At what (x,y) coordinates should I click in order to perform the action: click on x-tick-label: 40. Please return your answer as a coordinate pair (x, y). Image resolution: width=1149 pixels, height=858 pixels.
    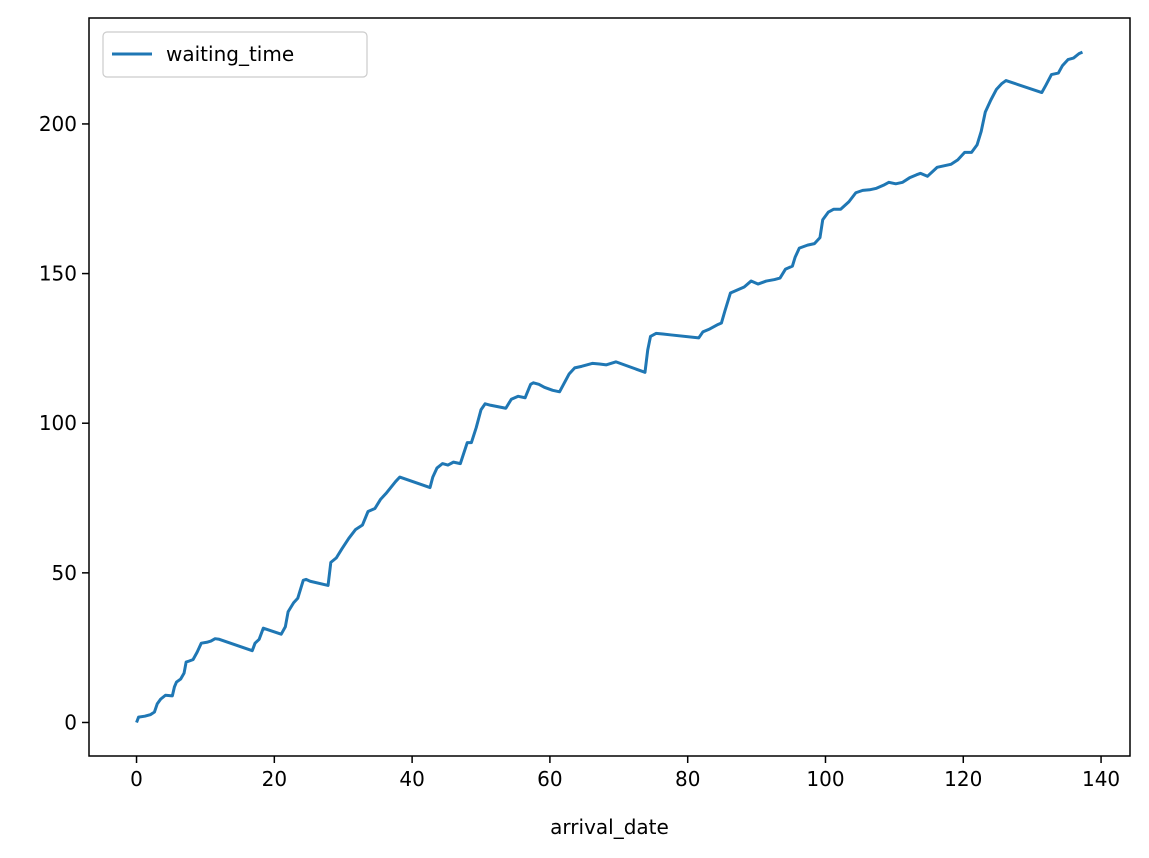
    Looking at the image, I should click on (411, 779).